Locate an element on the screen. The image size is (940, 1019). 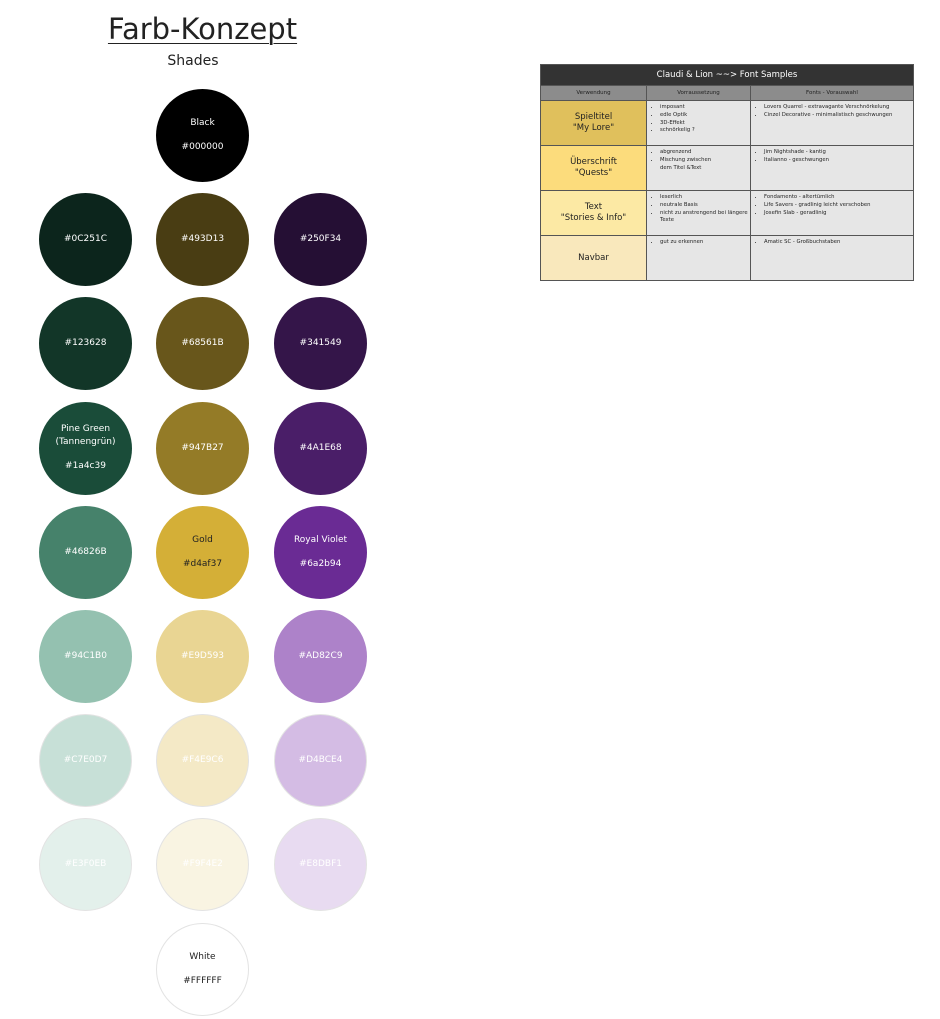
list-item: schnörkelig ? is located at coordinates (704, 131).